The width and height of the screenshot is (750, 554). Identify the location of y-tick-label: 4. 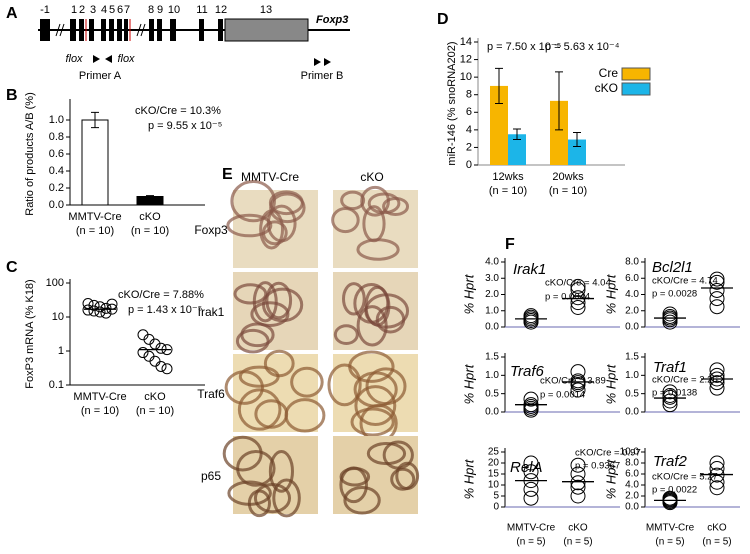
(469, 130).